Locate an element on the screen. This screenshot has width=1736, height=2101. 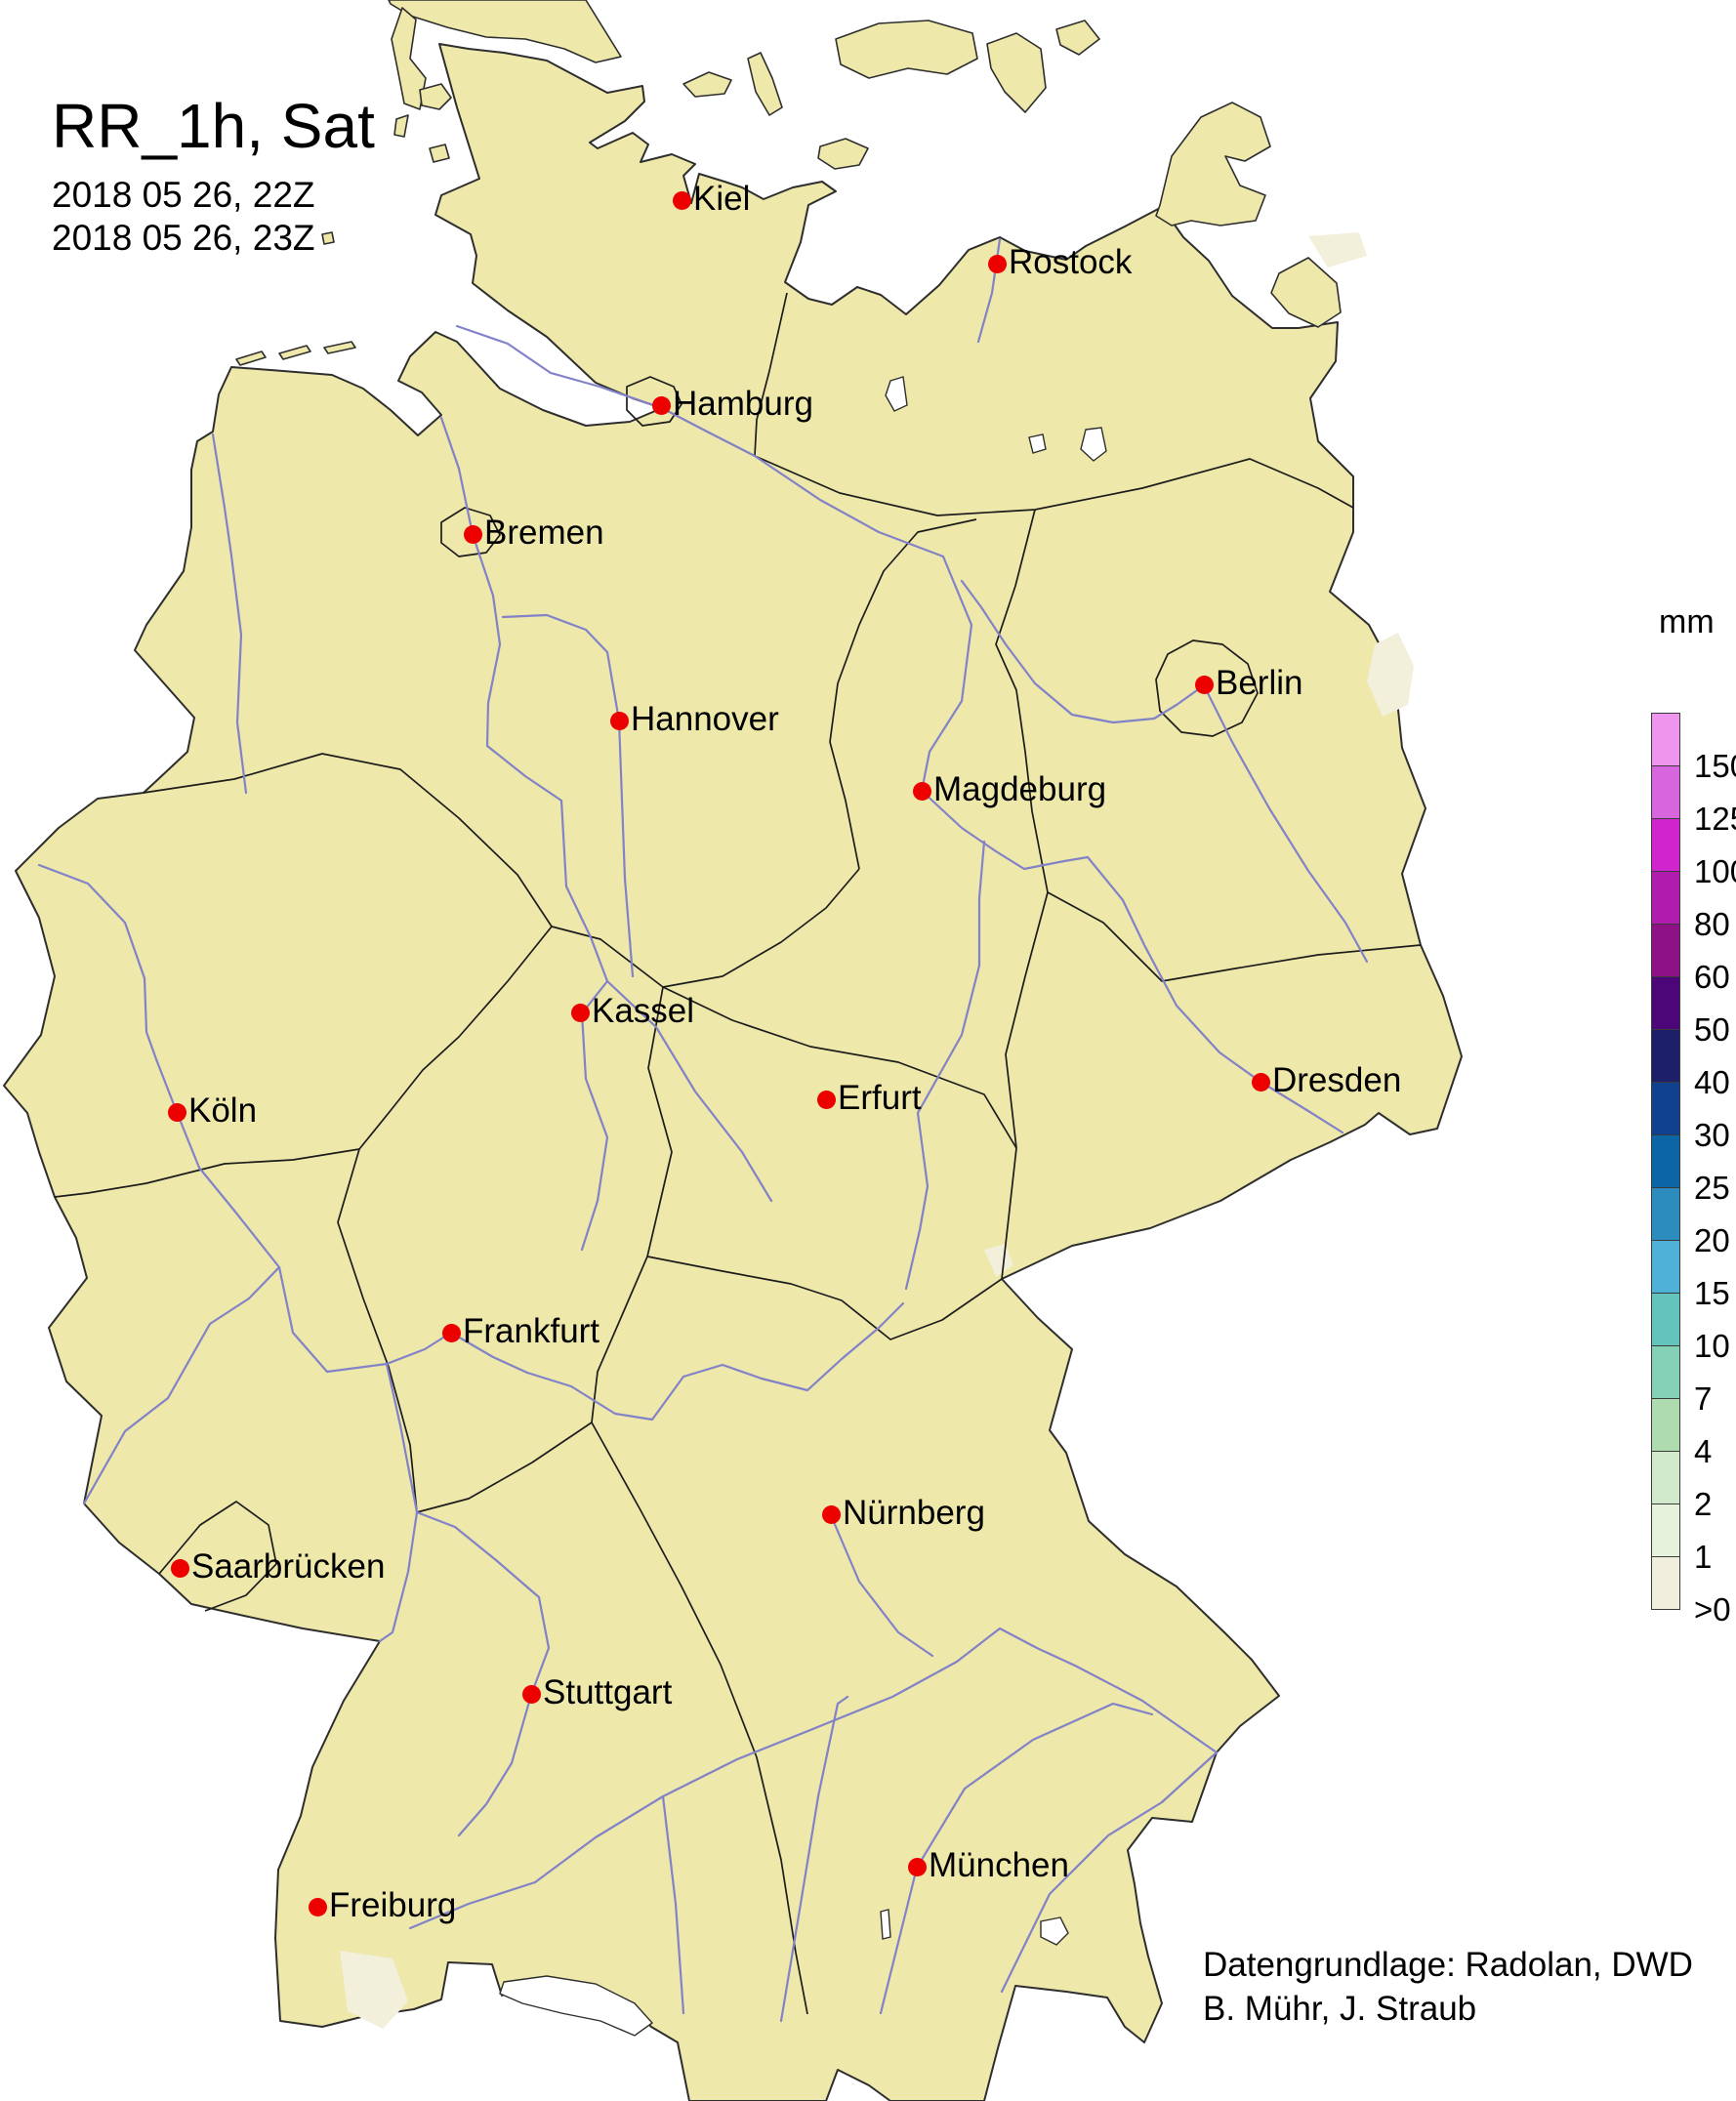
river-rhine is located at coordinates (228, 1253).